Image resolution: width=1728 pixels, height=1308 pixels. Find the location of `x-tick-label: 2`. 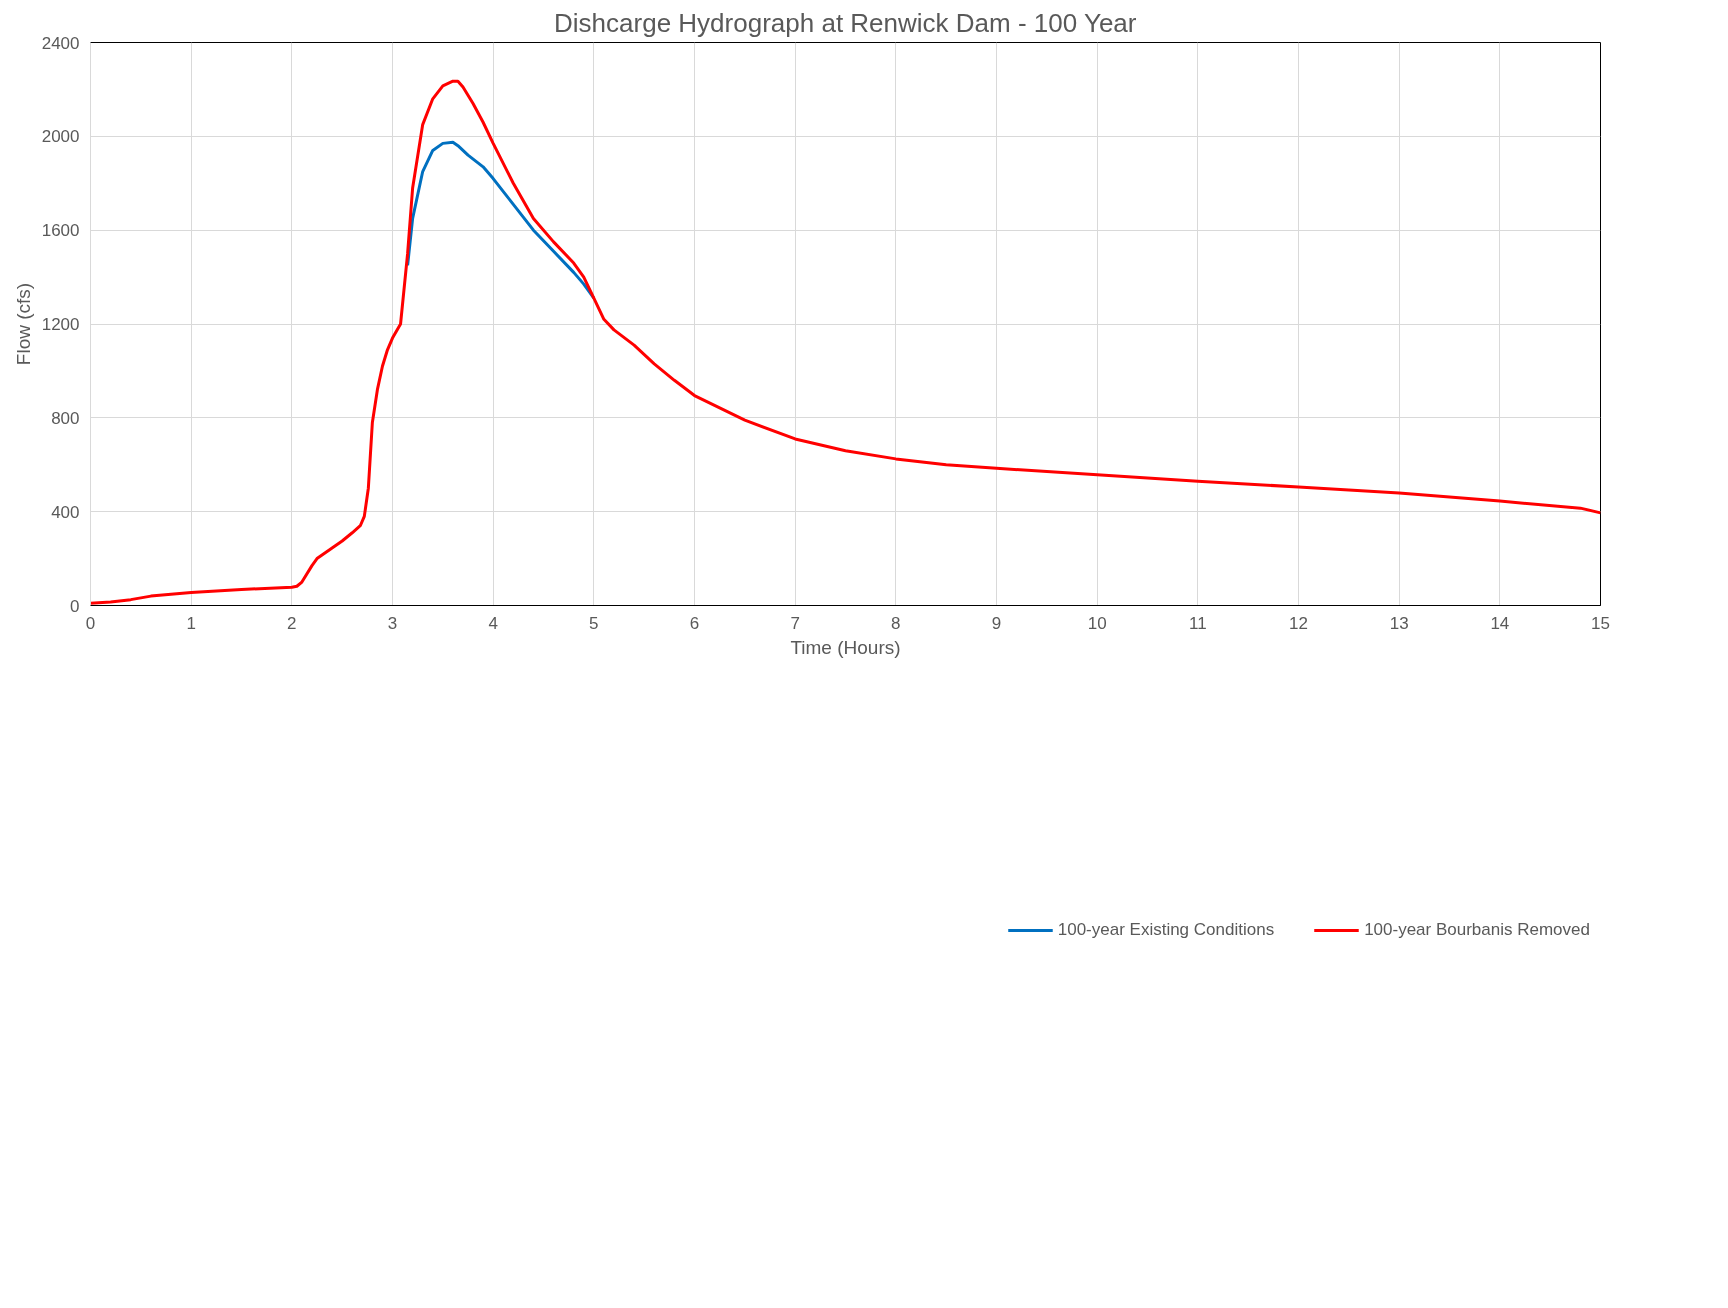

x-tick-label: 2 is located at coordinates (292, 623).